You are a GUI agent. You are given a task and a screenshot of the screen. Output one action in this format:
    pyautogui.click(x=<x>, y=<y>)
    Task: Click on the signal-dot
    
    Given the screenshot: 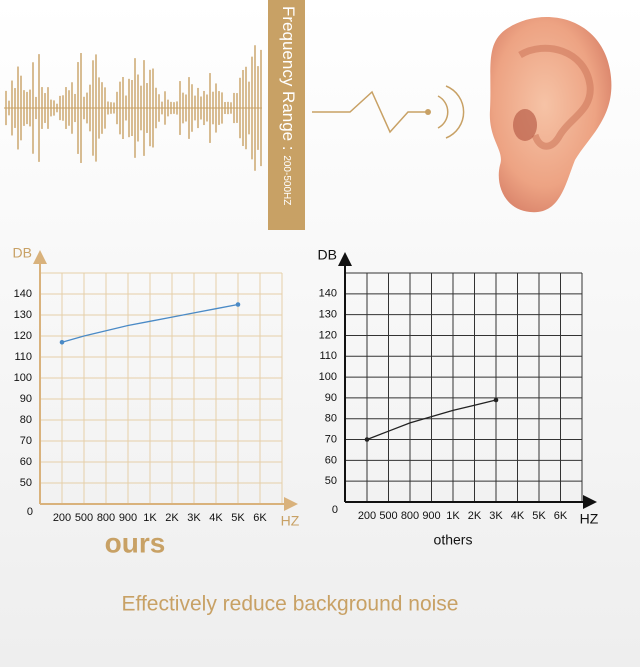 What is the action you would take?
    pyautogui.click(x=428, y=112)
    